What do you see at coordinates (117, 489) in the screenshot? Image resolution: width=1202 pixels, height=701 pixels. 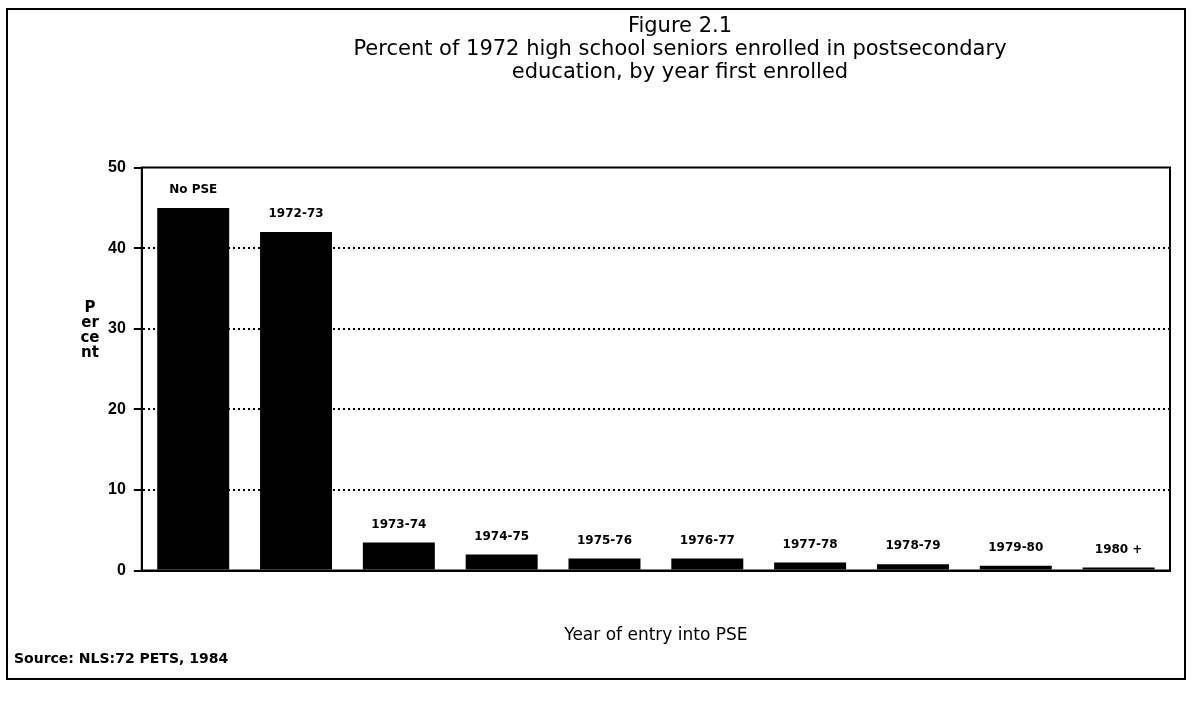 I see `y-tick-label: 10` at bounding box center [117, 489].